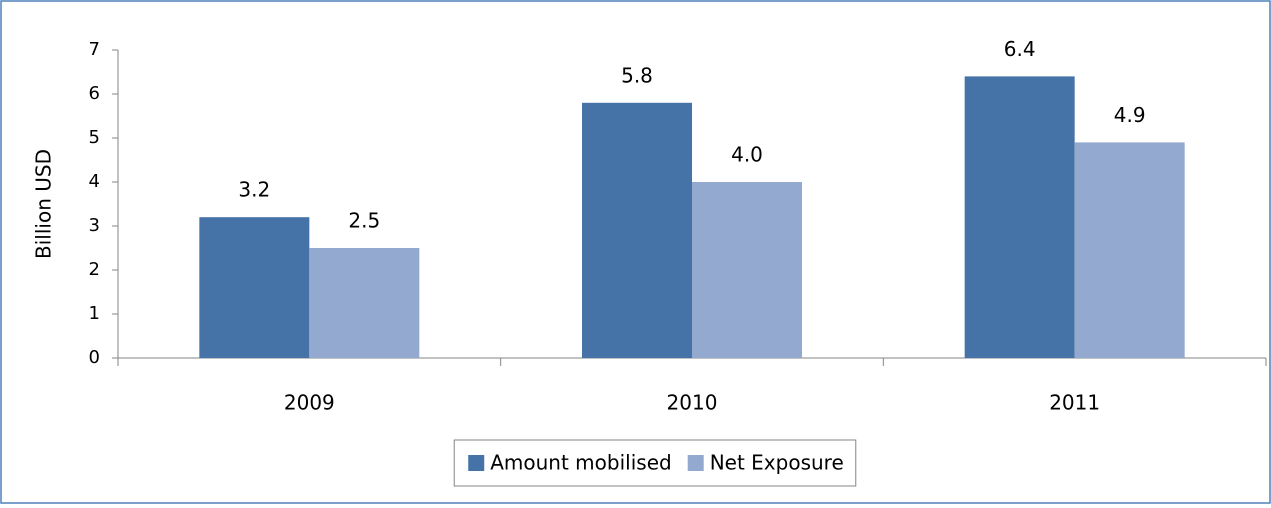  What do you see at coordinates (94, 49) in the screenshot?
I see `y-tick-label: 7` at bounding box center [94, 49].